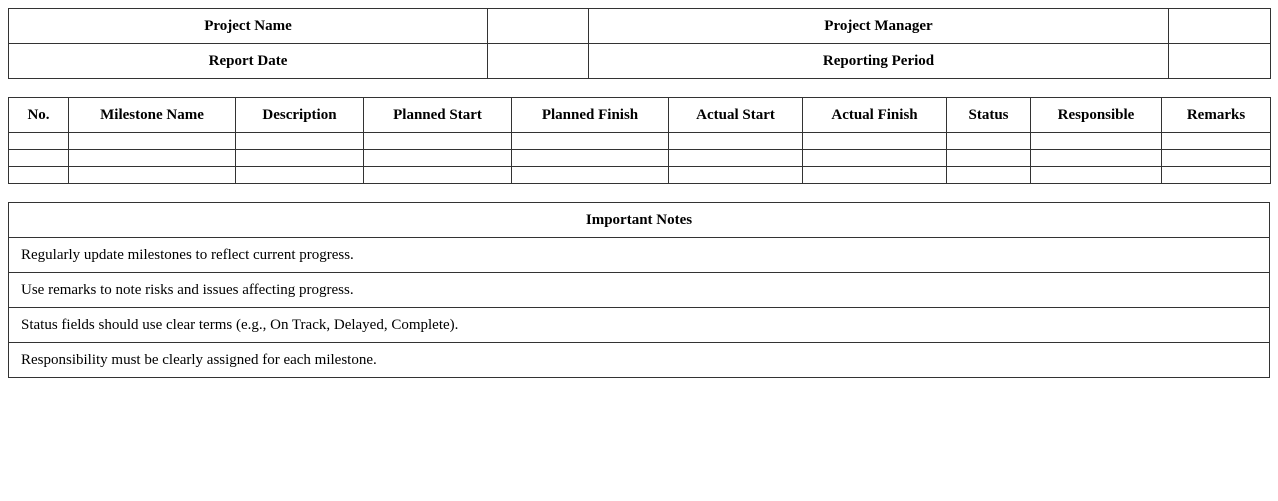 This screenshot has width=1278, height=501. I want to click on col-remarks: Remarks, so click(1216, 115).